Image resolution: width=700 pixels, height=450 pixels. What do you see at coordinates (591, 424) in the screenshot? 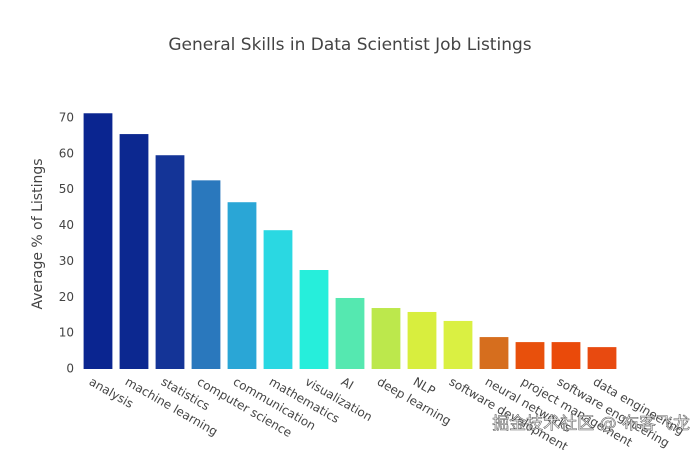
I see `watermark: 掘金技术社区 @ 布客飞龙` at bounding box center [591, 424].